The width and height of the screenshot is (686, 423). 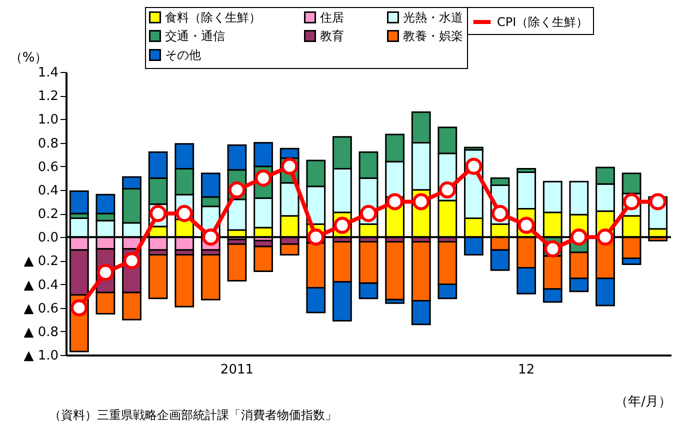 What do you see at coordinates (331, 17) in the screenshot?
I see `legend-label: 住居` at bounding box center [331, 17].